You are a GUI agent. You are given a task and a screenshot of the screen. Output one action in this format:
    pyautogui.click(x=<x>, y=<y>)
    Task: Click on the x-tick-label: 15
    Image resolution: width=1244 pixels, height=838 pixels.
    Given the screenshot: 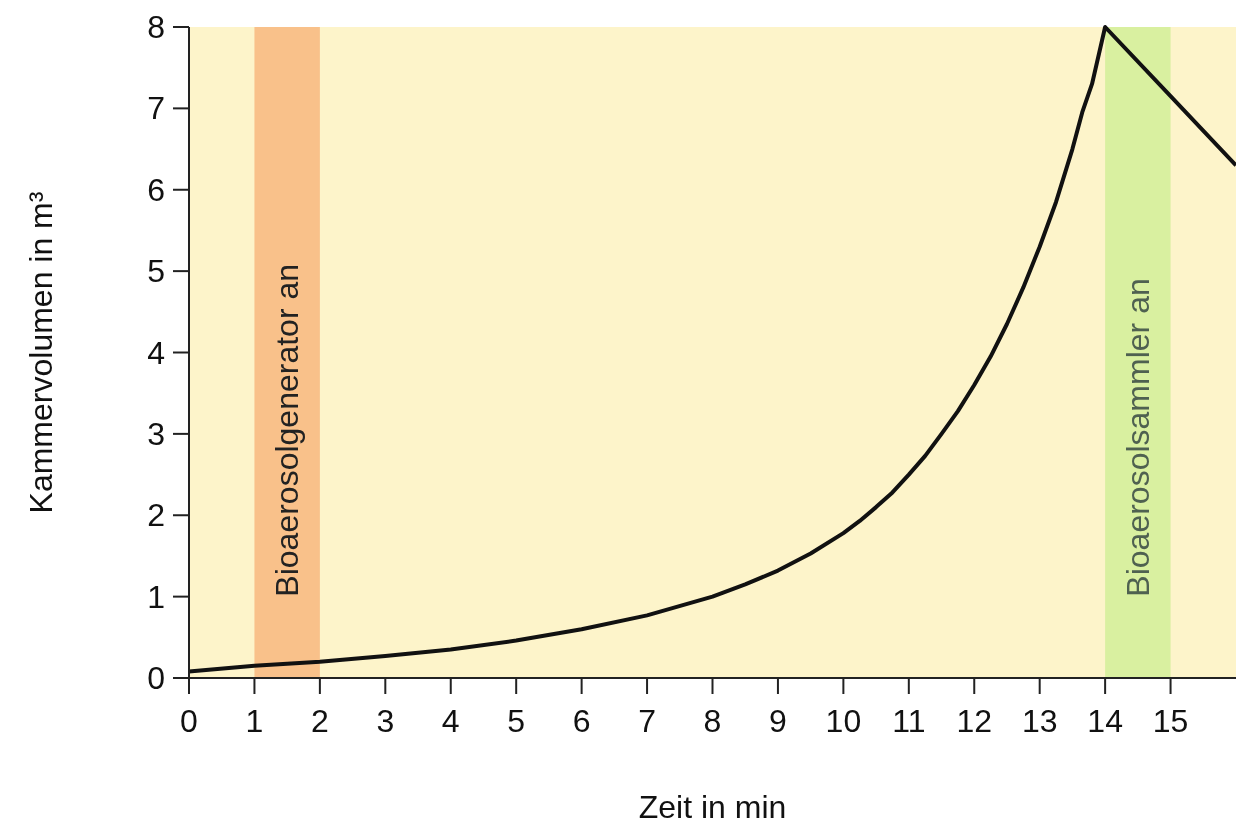 What is the action you would take?
    pyautogui.click(x=1170, y=721)
    